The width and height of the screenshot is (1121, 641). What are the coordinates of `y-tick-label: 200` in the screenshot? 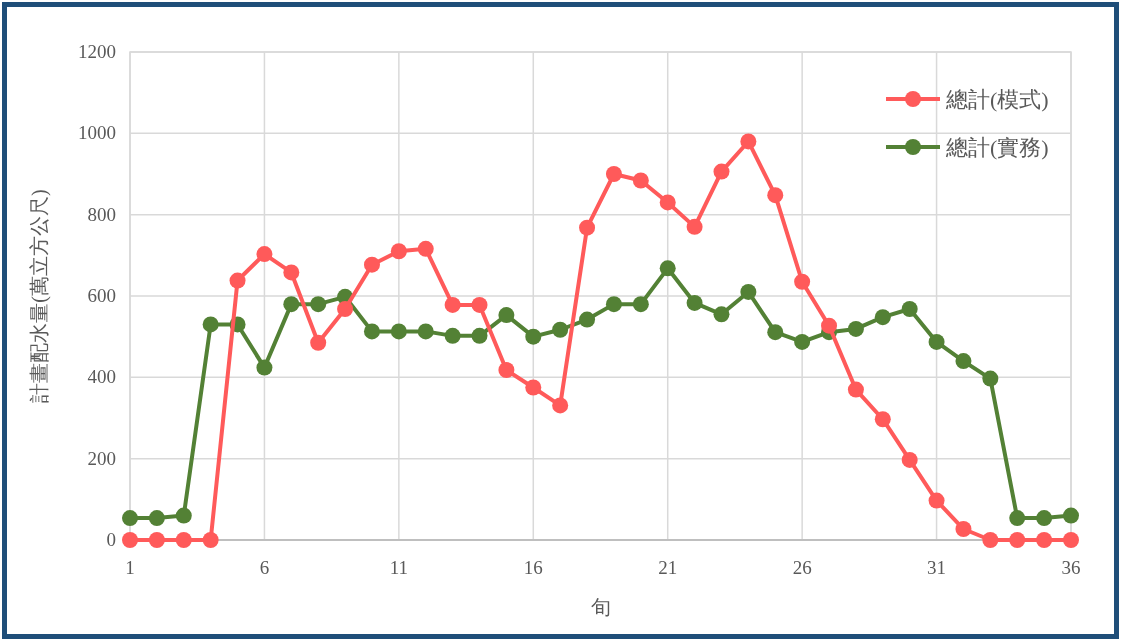 It's located at (101, 458).